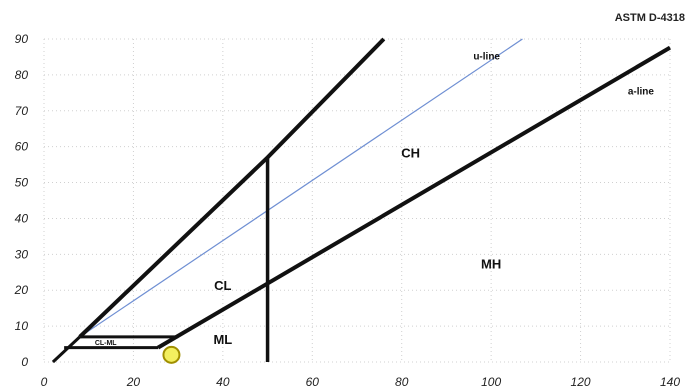 The height and width of the screenshot is (391, 698). What do you see at coordinates (581, 382) in the screenshot?
I see `x-tick-label: 120` at bounding box center [581, 382].